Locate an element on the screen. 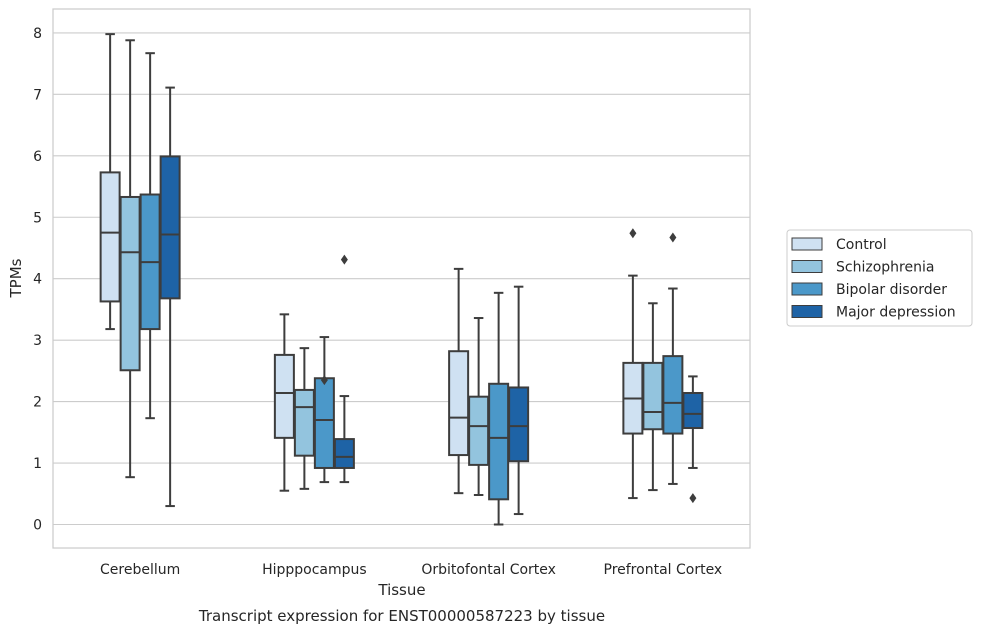 The image size is (983, 634). legend-frame is located at coordinates (879, 278).